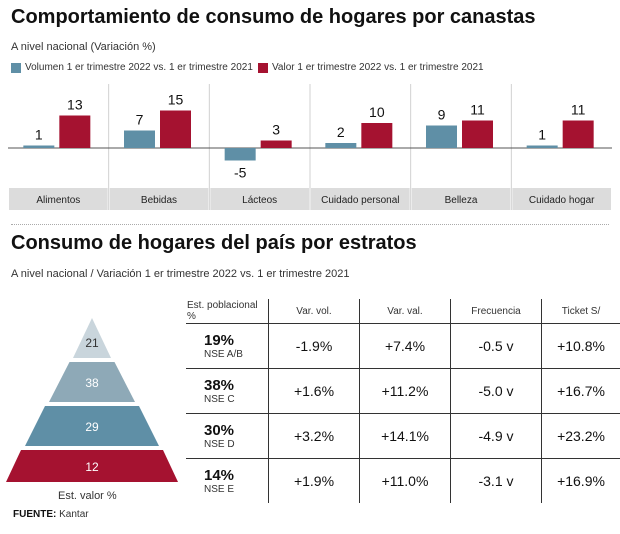 The width and height of the screenshot is (620, 534). What do you see at coordinates (222, 311) in the screenshot?
I see `col-header-population: Est. poblacional %` at bounding box center [222, 311].